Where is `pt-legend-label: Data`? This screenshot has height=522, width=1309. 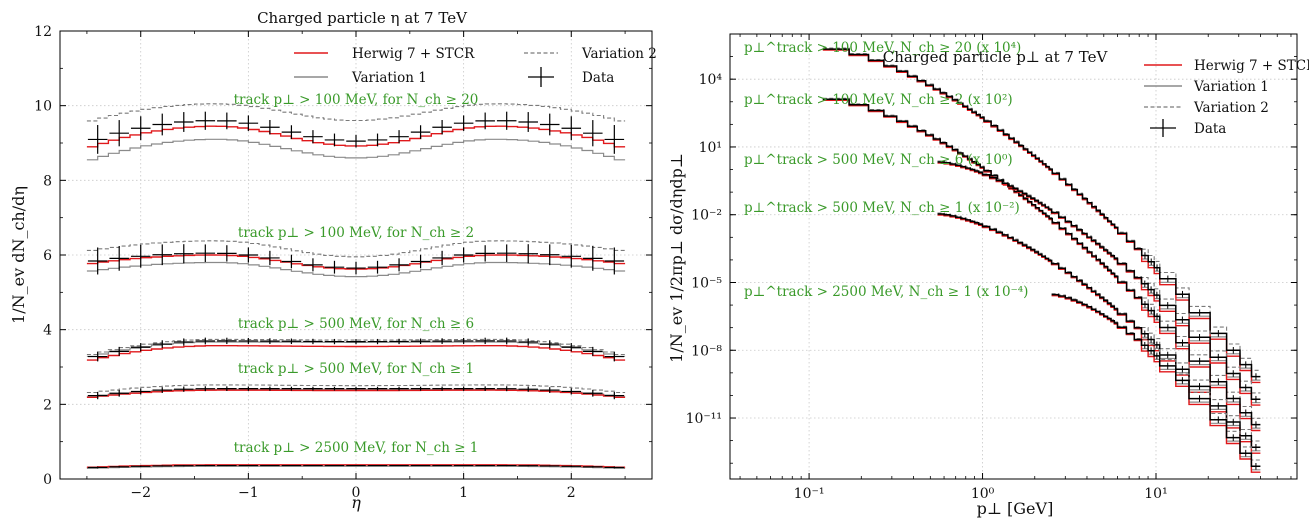
pt-legend-label: Data is located at coordinates (1210, 129).